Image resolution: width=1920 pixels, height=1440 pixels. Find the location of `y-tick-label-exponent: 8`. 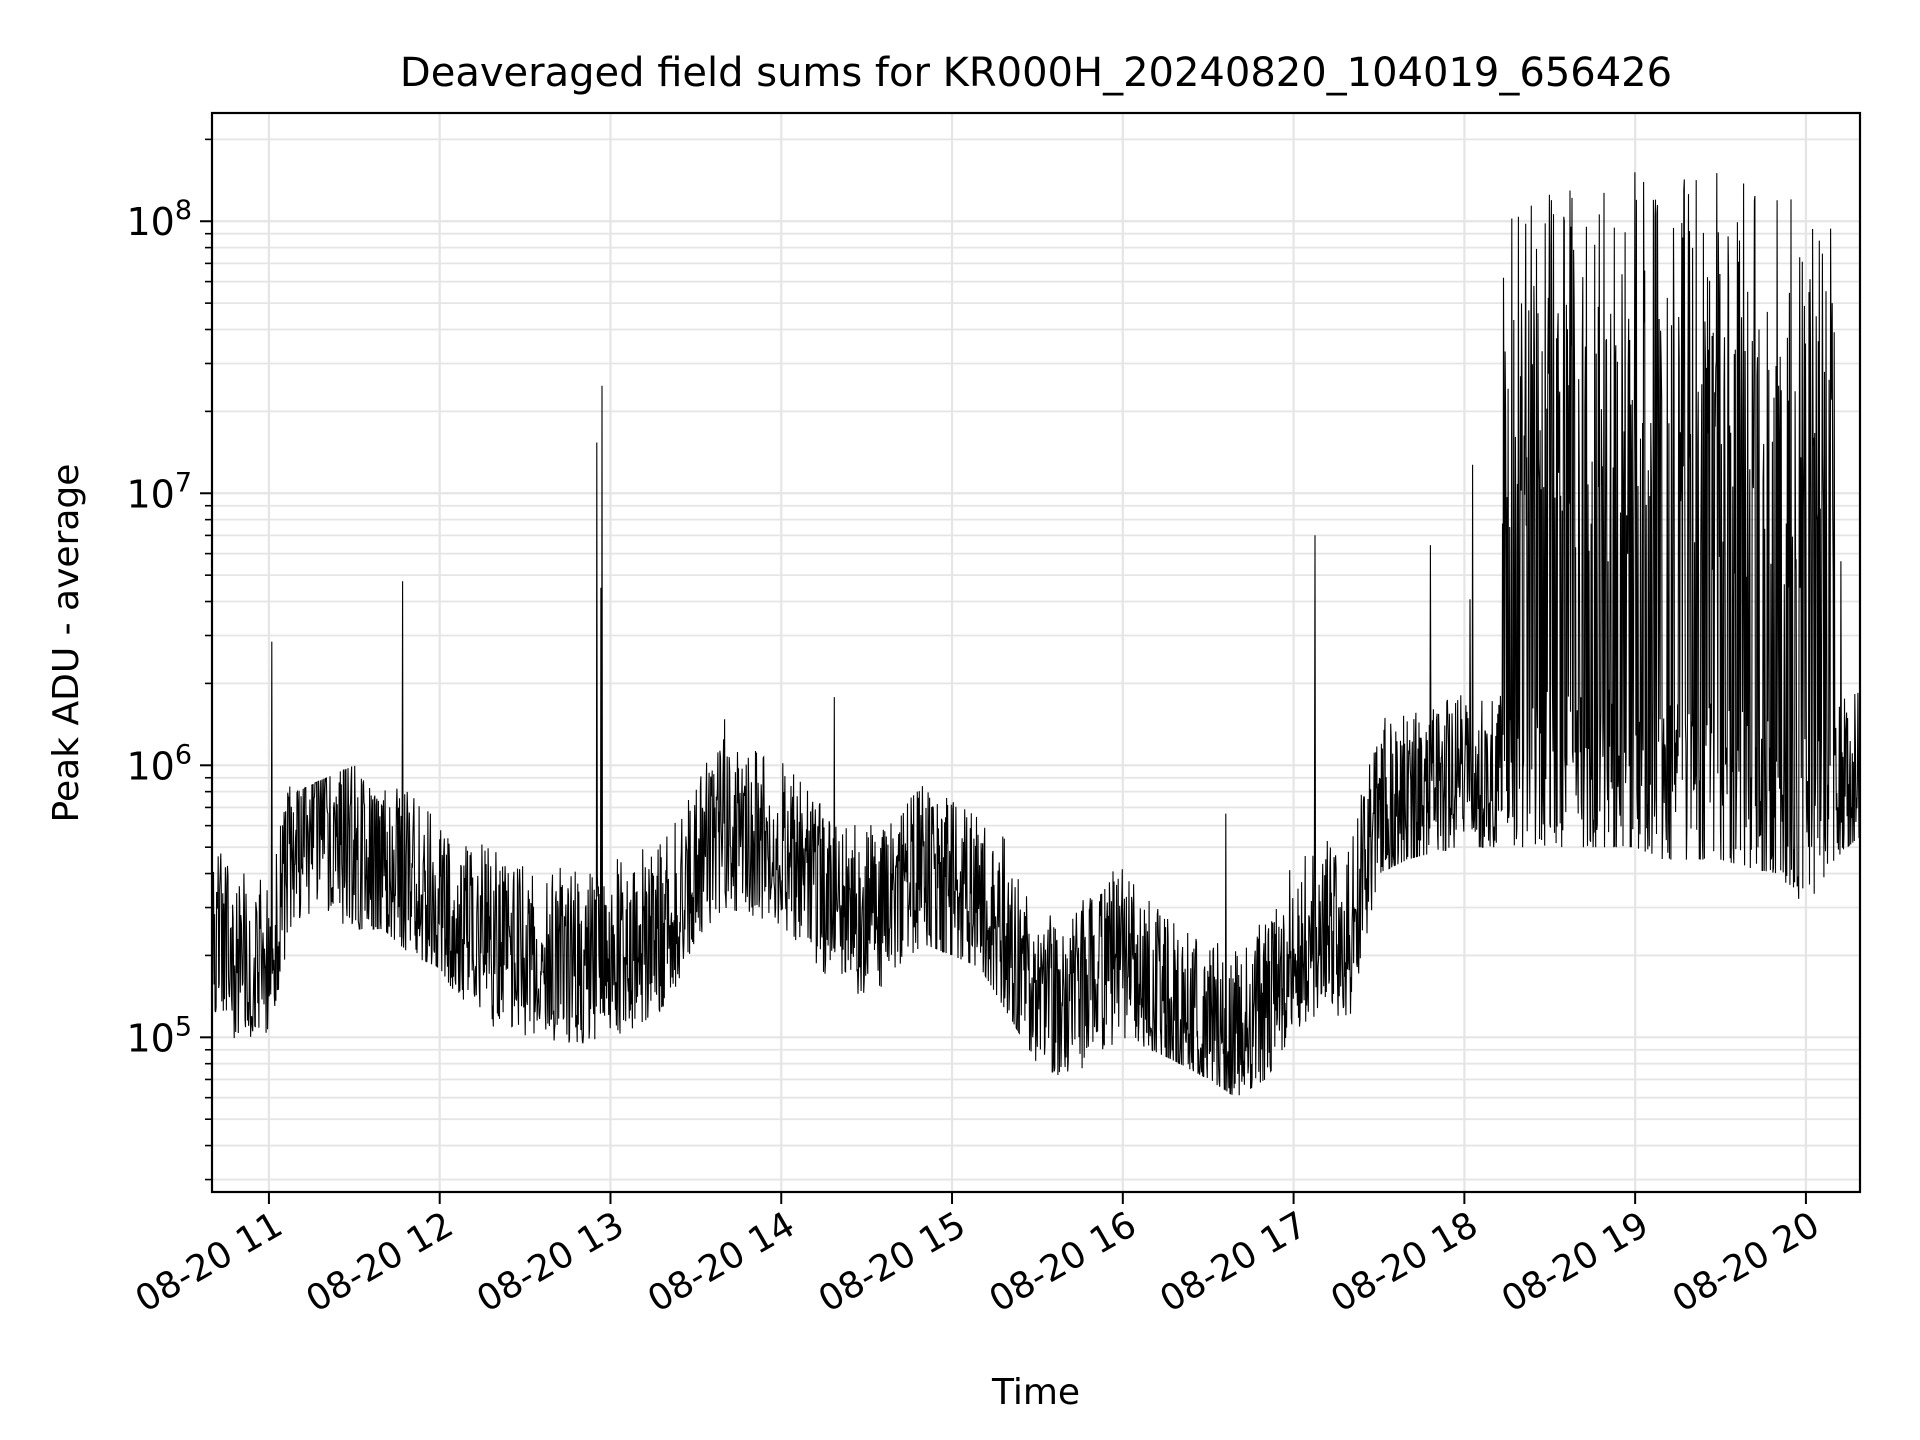

y-tick-label-exponent: 8 is located at coordinates (183, 210).